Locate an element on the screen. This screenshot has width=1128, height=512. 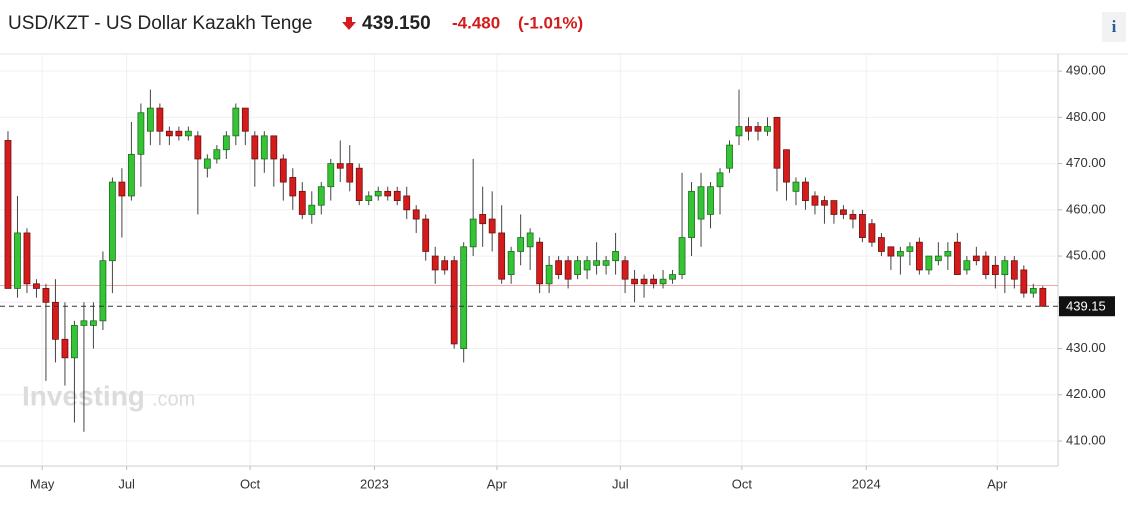
y-tick-label: 470.00 is located at coordinates (1086, 162).